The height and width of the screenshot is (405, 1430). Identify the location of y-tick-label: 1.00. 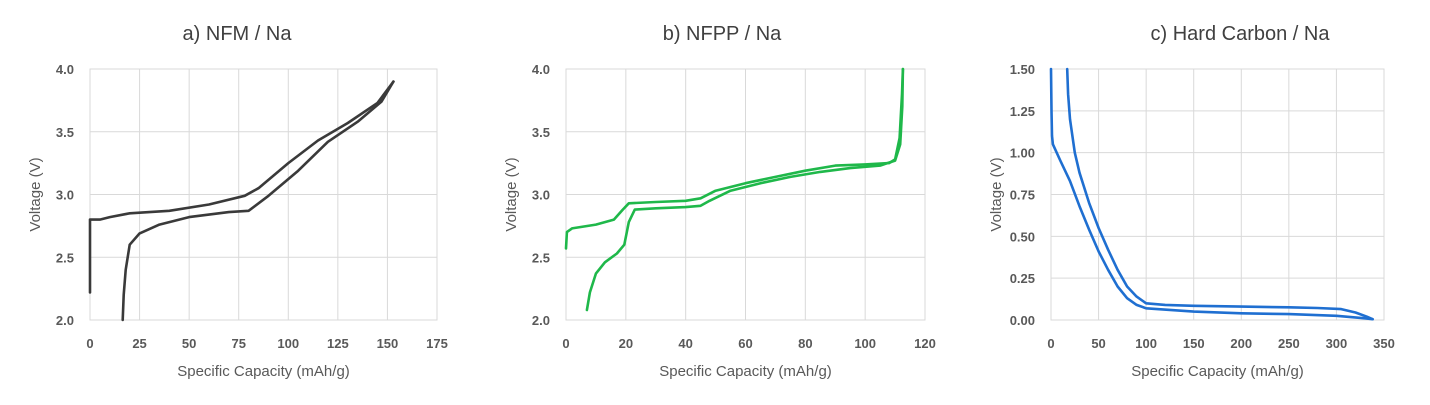
(1022, 153).